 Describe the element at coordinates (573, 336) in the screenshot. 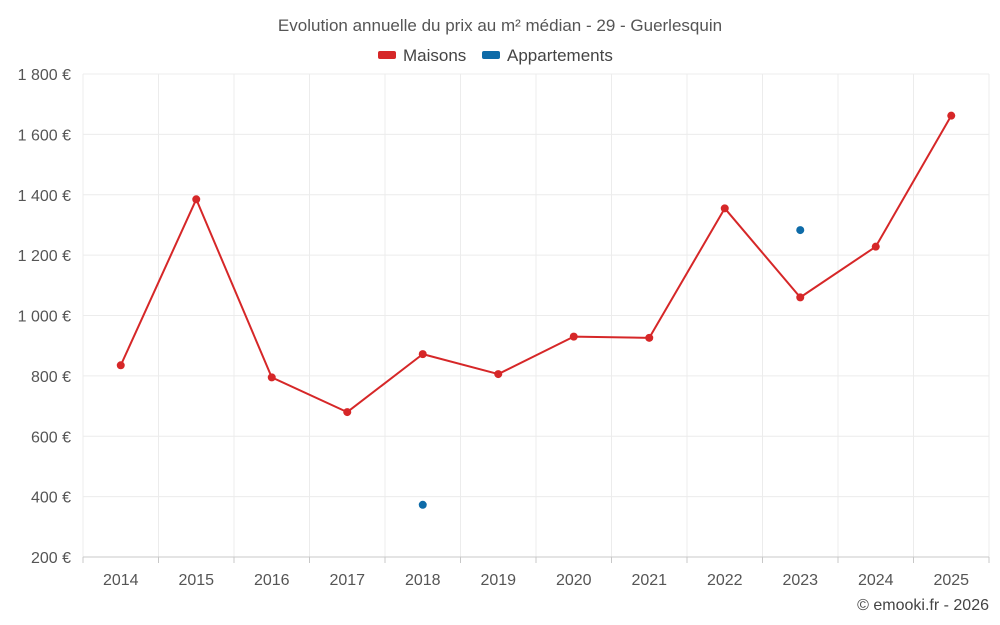

I see `data-point-maisons-2020` at that location.